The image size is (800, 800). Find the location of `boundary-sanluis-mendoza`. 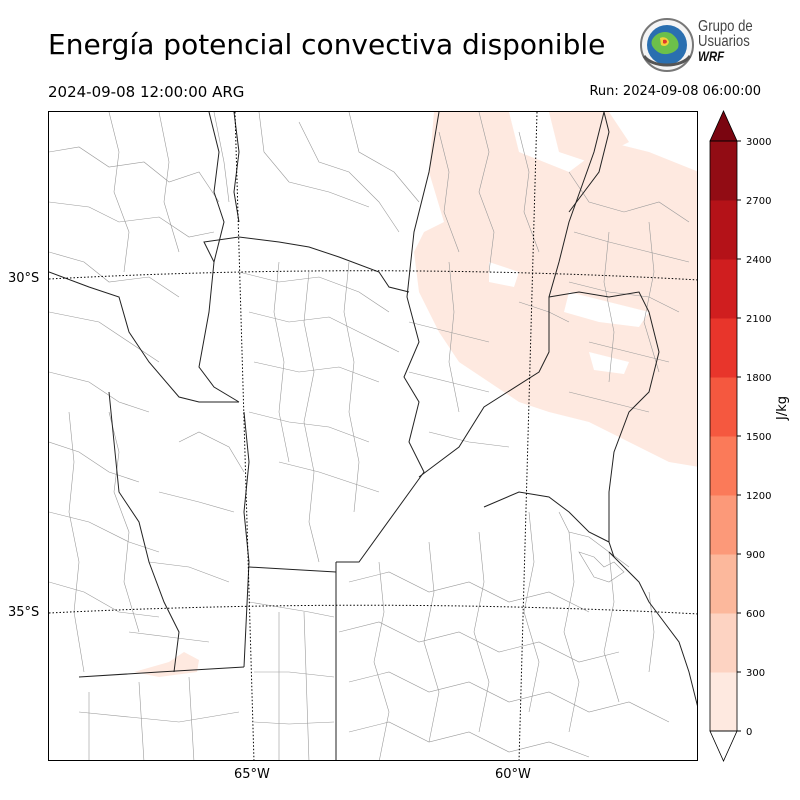

boundary-sanluis-mendoza is located at coordinates (144, 532).